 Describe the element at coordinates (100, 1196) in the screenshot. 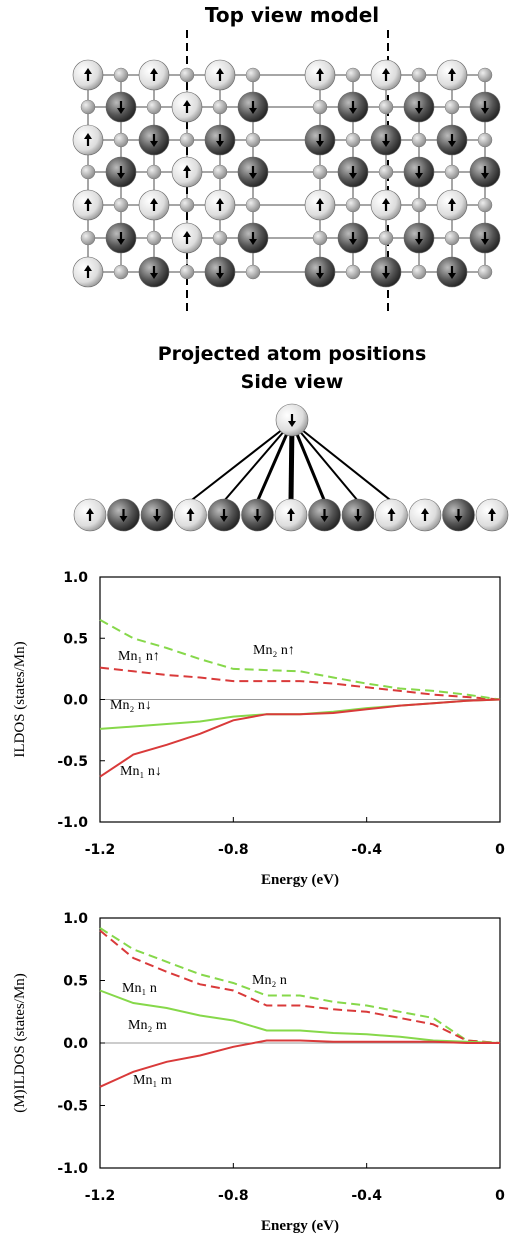

I see `x-tick-label: -1.2` at that location.